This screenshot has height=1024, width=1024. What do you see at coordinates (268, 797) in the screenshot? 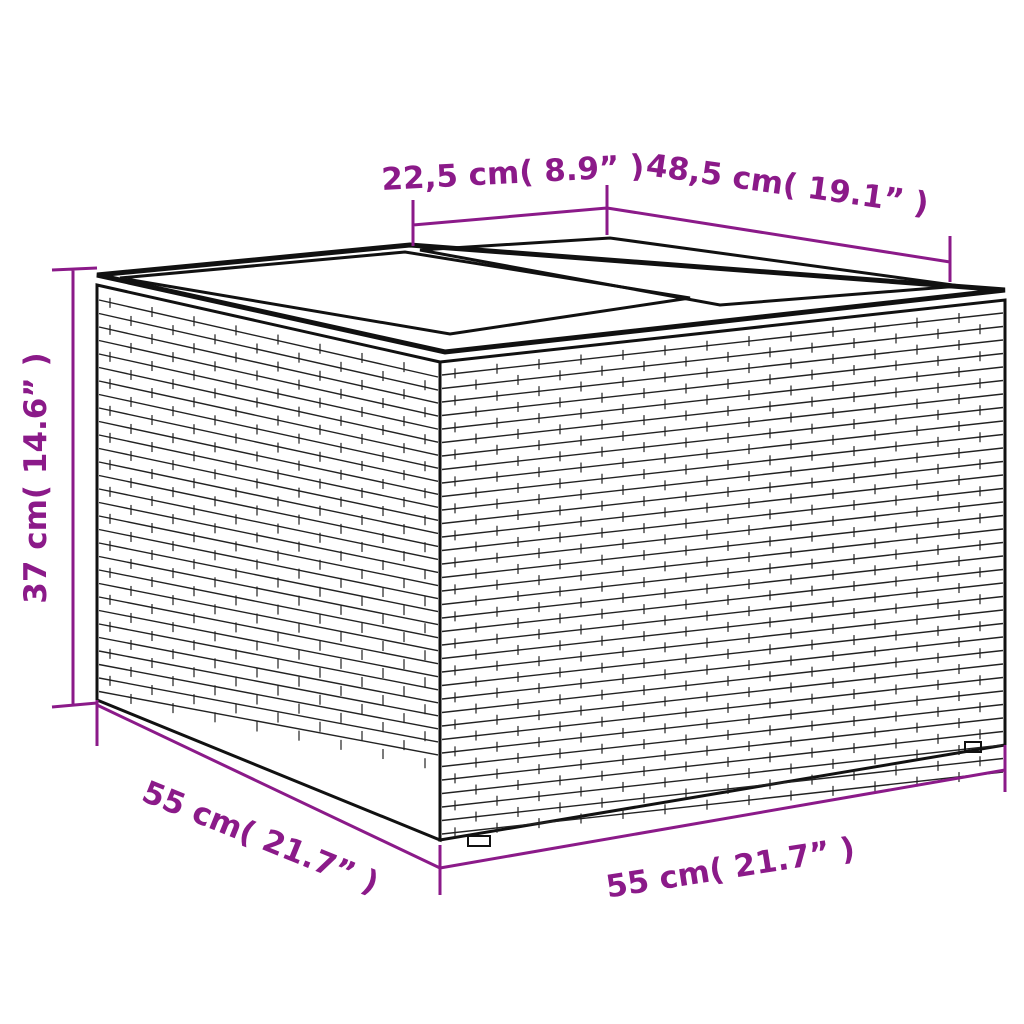
I see `dim-line-side-depth` at bounding box center [268, 797].